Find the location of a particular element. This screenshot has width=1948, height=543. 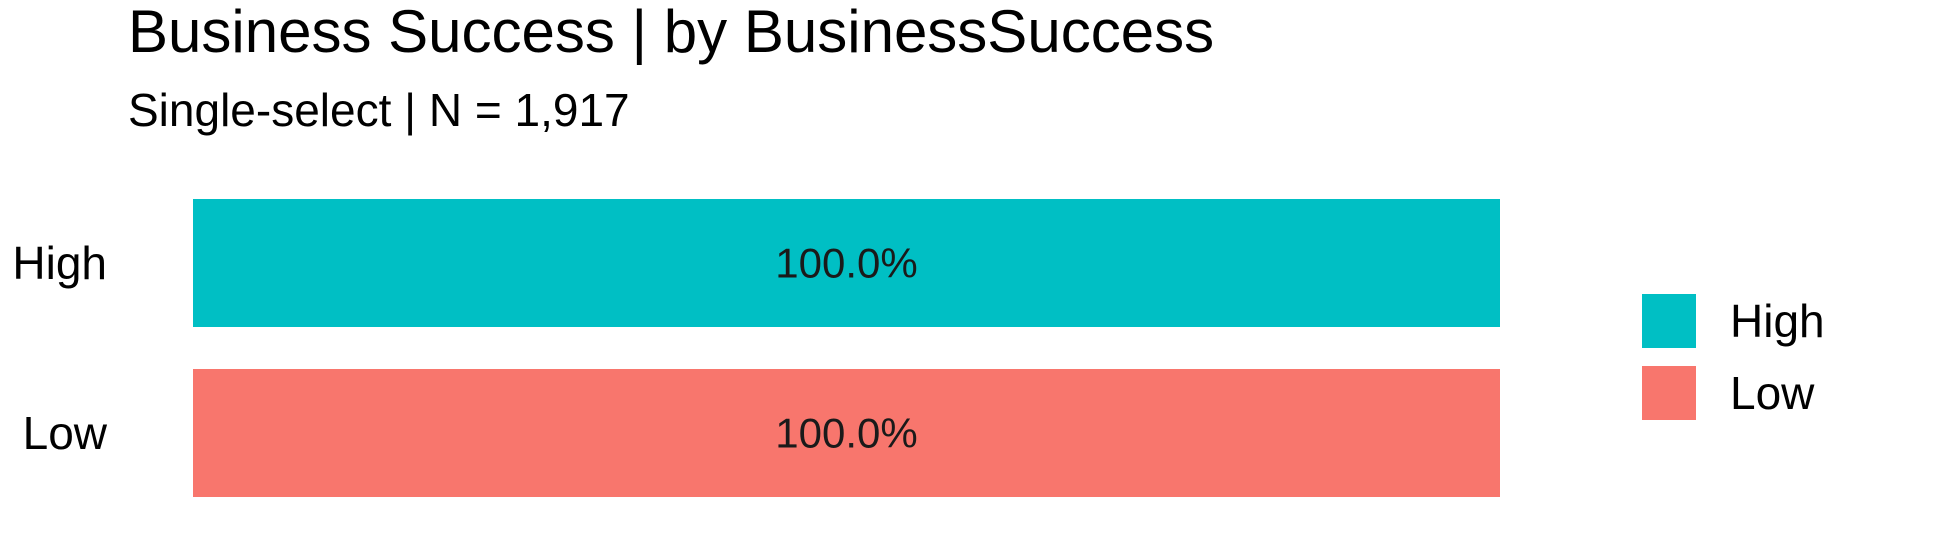

chart-subtitle: Single-select | N = 1,917 is located at coordinates (379, 110).